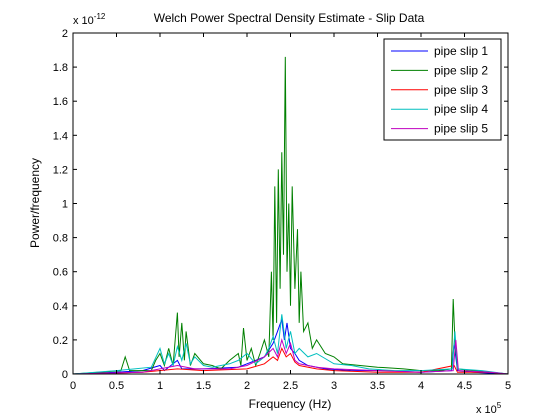 The width and height of the screenshot is (560, 420). Describe the element at coordinates (60, 68) in the screenshot. I see `y-tick-label: 1.8` at that location.